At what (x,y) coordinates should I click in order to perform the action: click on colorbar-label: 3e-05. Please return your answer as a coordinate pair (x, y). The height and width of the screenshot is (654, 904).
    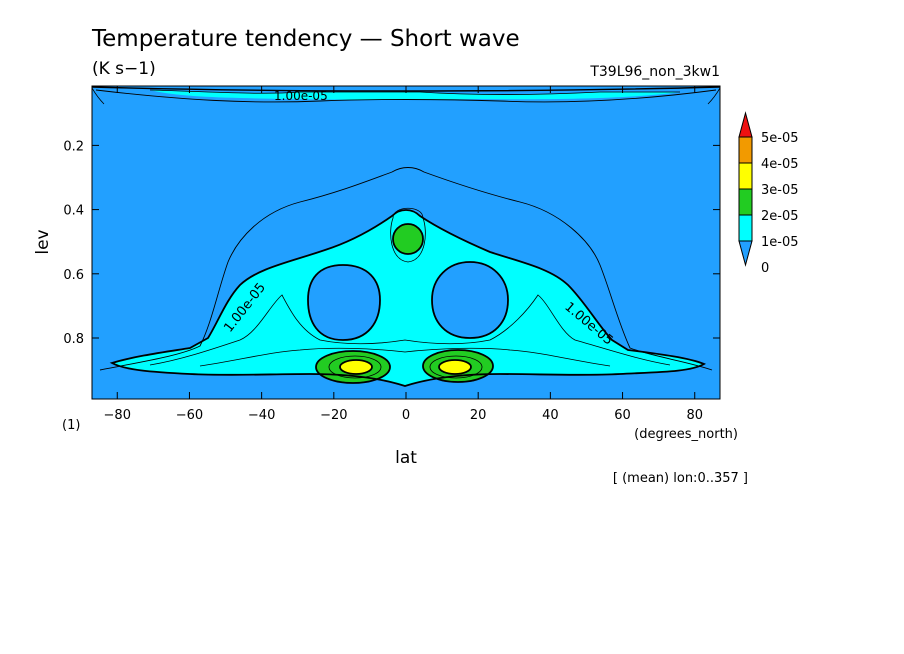
    Looking at the image, I should click on (780, 190).